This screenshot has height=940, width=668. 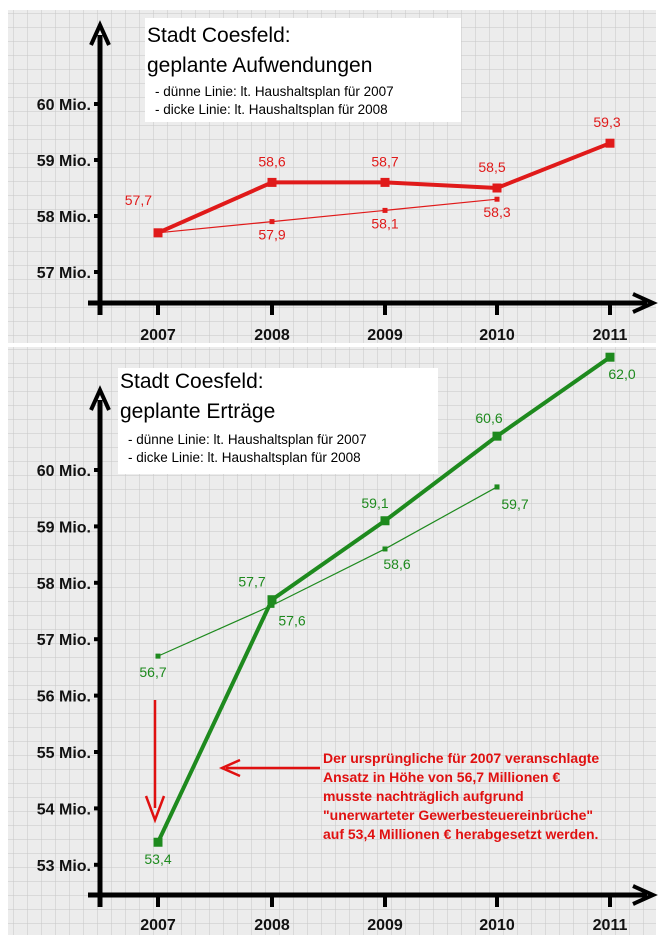 What do you see at coordinates (606, 122) in the screenshot?
I see `data-label: 59,3` at bounding box center [606, 122].